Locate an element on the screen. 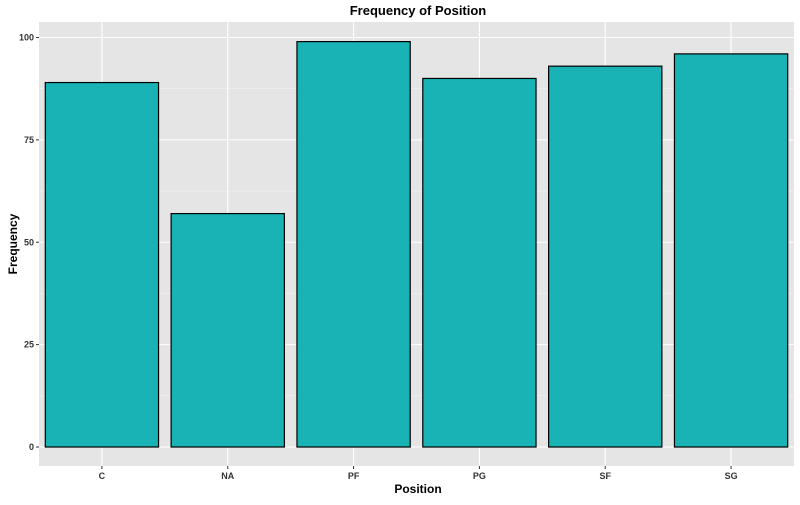  y-axis-ticks: 0 25 50 75 100 is located at coordinates (29, 242).